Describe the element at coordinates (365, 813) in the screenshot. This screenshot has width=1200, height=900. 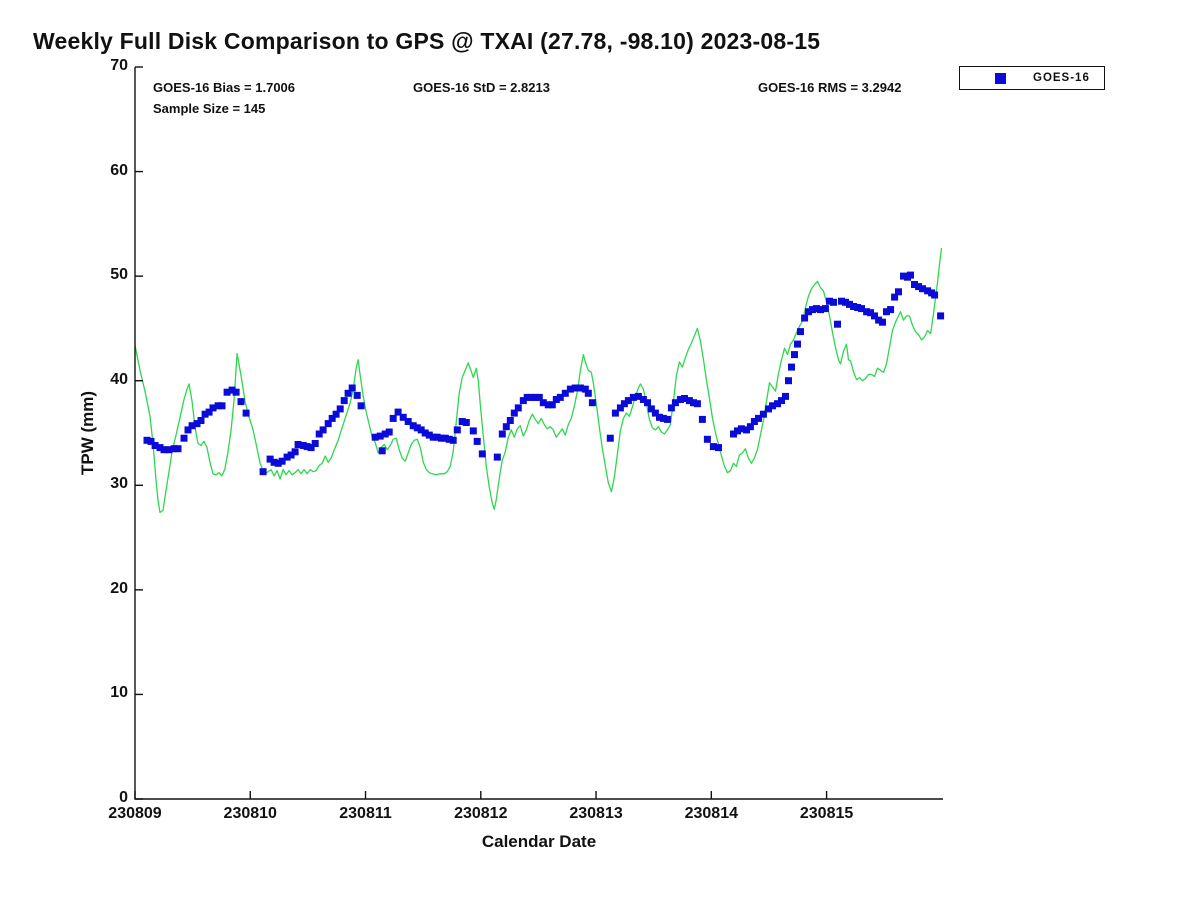
I see `x-tick-label: 230811` at that location.